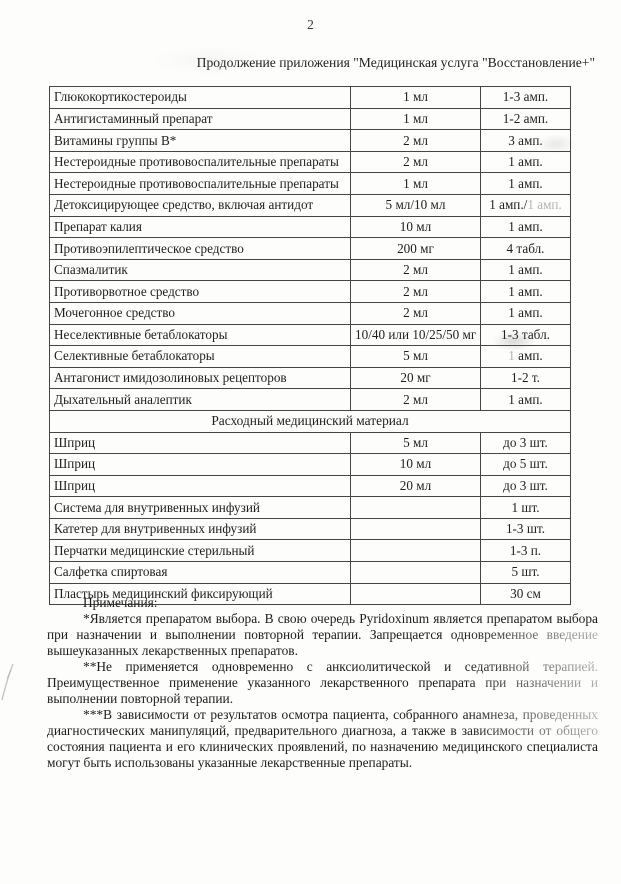  Describe the element at coordinates (310, 551) in the screenshot. I see `table-row: Перчатки медицинские стерильный 1-3 п.` at that location.